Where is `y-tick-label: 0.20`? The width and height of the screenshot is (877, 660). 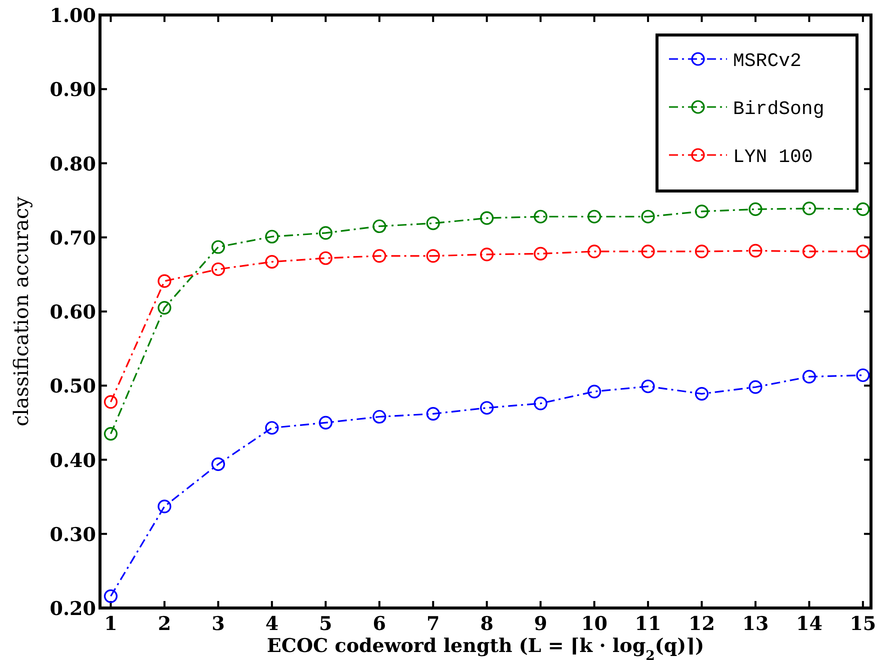 y-tick-label: 0.20 is located at coordinates (73, 609).